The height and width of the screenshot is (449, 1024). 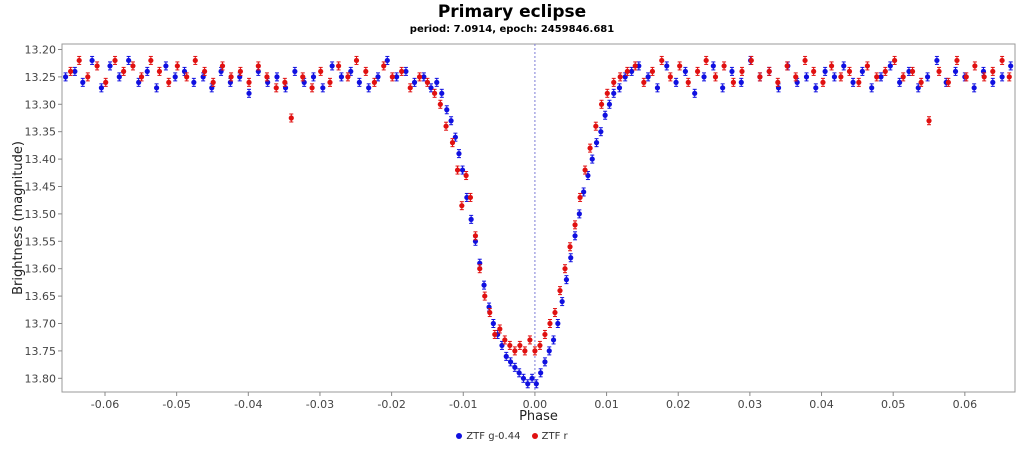 I want to click on x-tick-label: -0.04, so click(x=248, y=404).